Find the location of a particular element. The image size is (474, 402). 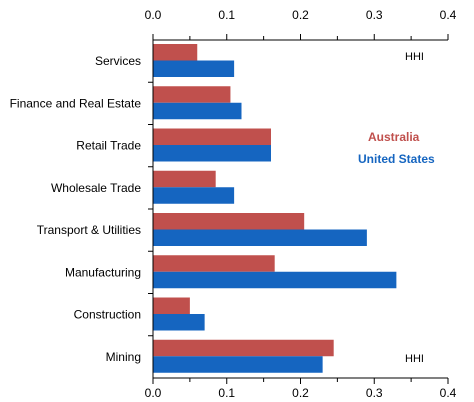

bar-united-states-wholesale-trade is located at coordinates (194, 195).